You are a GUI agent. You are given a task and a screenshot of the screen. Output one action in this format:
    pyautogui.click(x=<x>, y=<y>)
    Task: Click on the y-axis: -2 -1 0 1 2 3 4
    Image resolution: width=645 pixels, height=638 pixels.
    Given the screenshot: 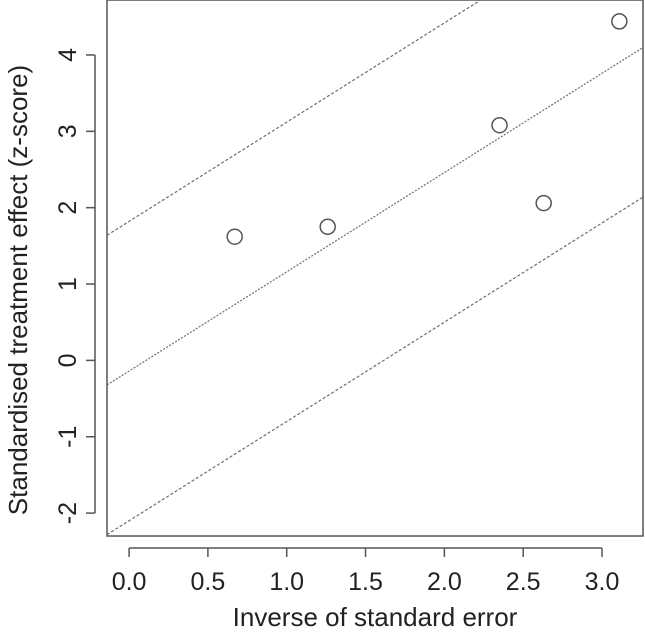 What is the action you would take?
    pyautogui.click(x=75, y=286)
    